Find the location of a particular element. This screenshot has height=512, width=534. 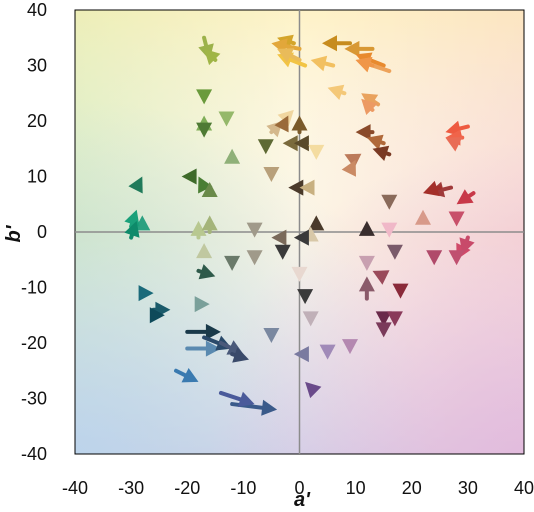

y-tick-label: 40 is located at coordinates (37, 10).